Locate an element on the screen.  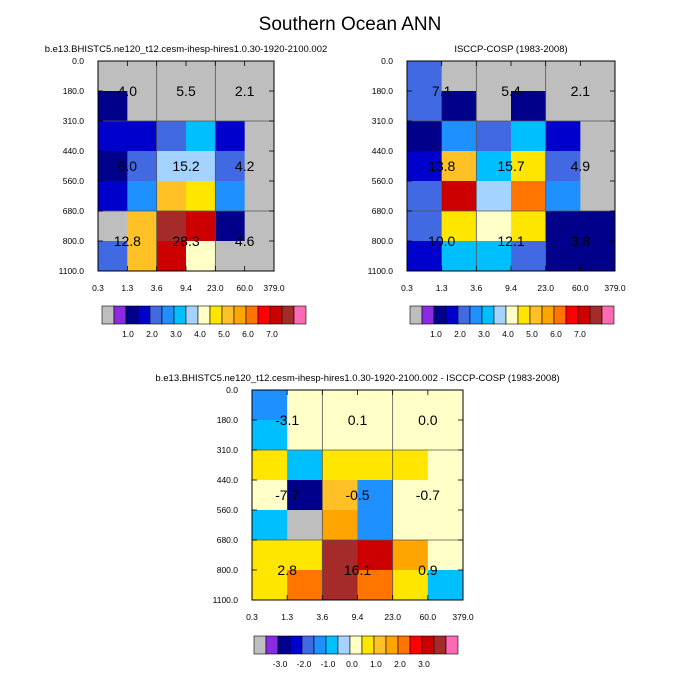
block-value-label: 10.0 is located at coordinates (441, 241).